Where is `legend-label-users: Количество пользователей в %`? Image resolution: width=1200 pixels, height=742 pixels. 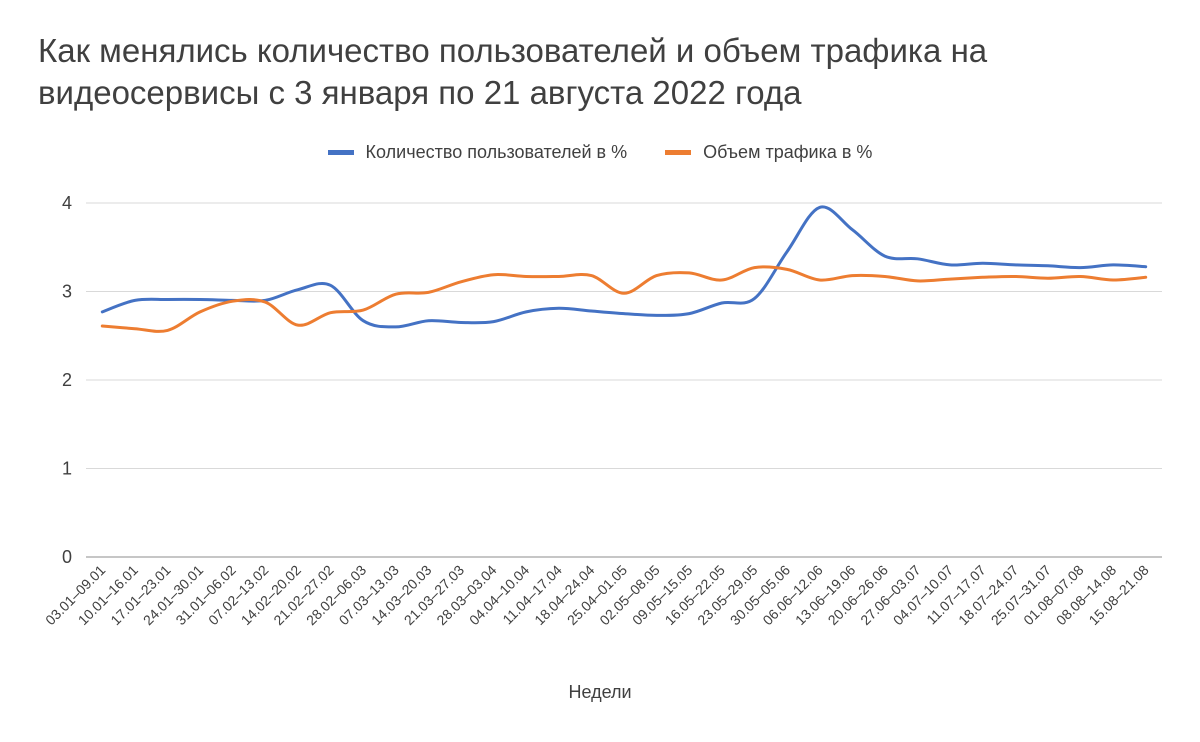 legend-label-users: Количество пользователей в % is located at coordinates (496, 152).